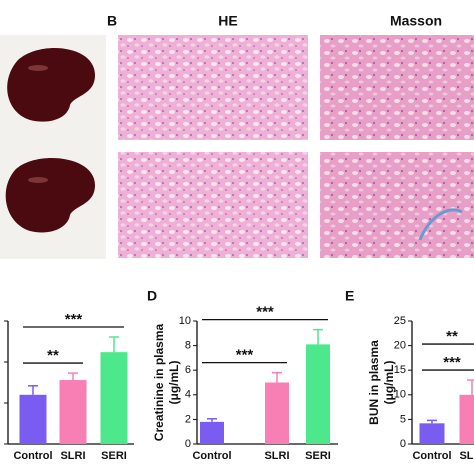  What do you see at coordinates (374, 382) in the screenshot?
I see `y-axis-label: BUN in plasma` at bounding box center [374, 382].